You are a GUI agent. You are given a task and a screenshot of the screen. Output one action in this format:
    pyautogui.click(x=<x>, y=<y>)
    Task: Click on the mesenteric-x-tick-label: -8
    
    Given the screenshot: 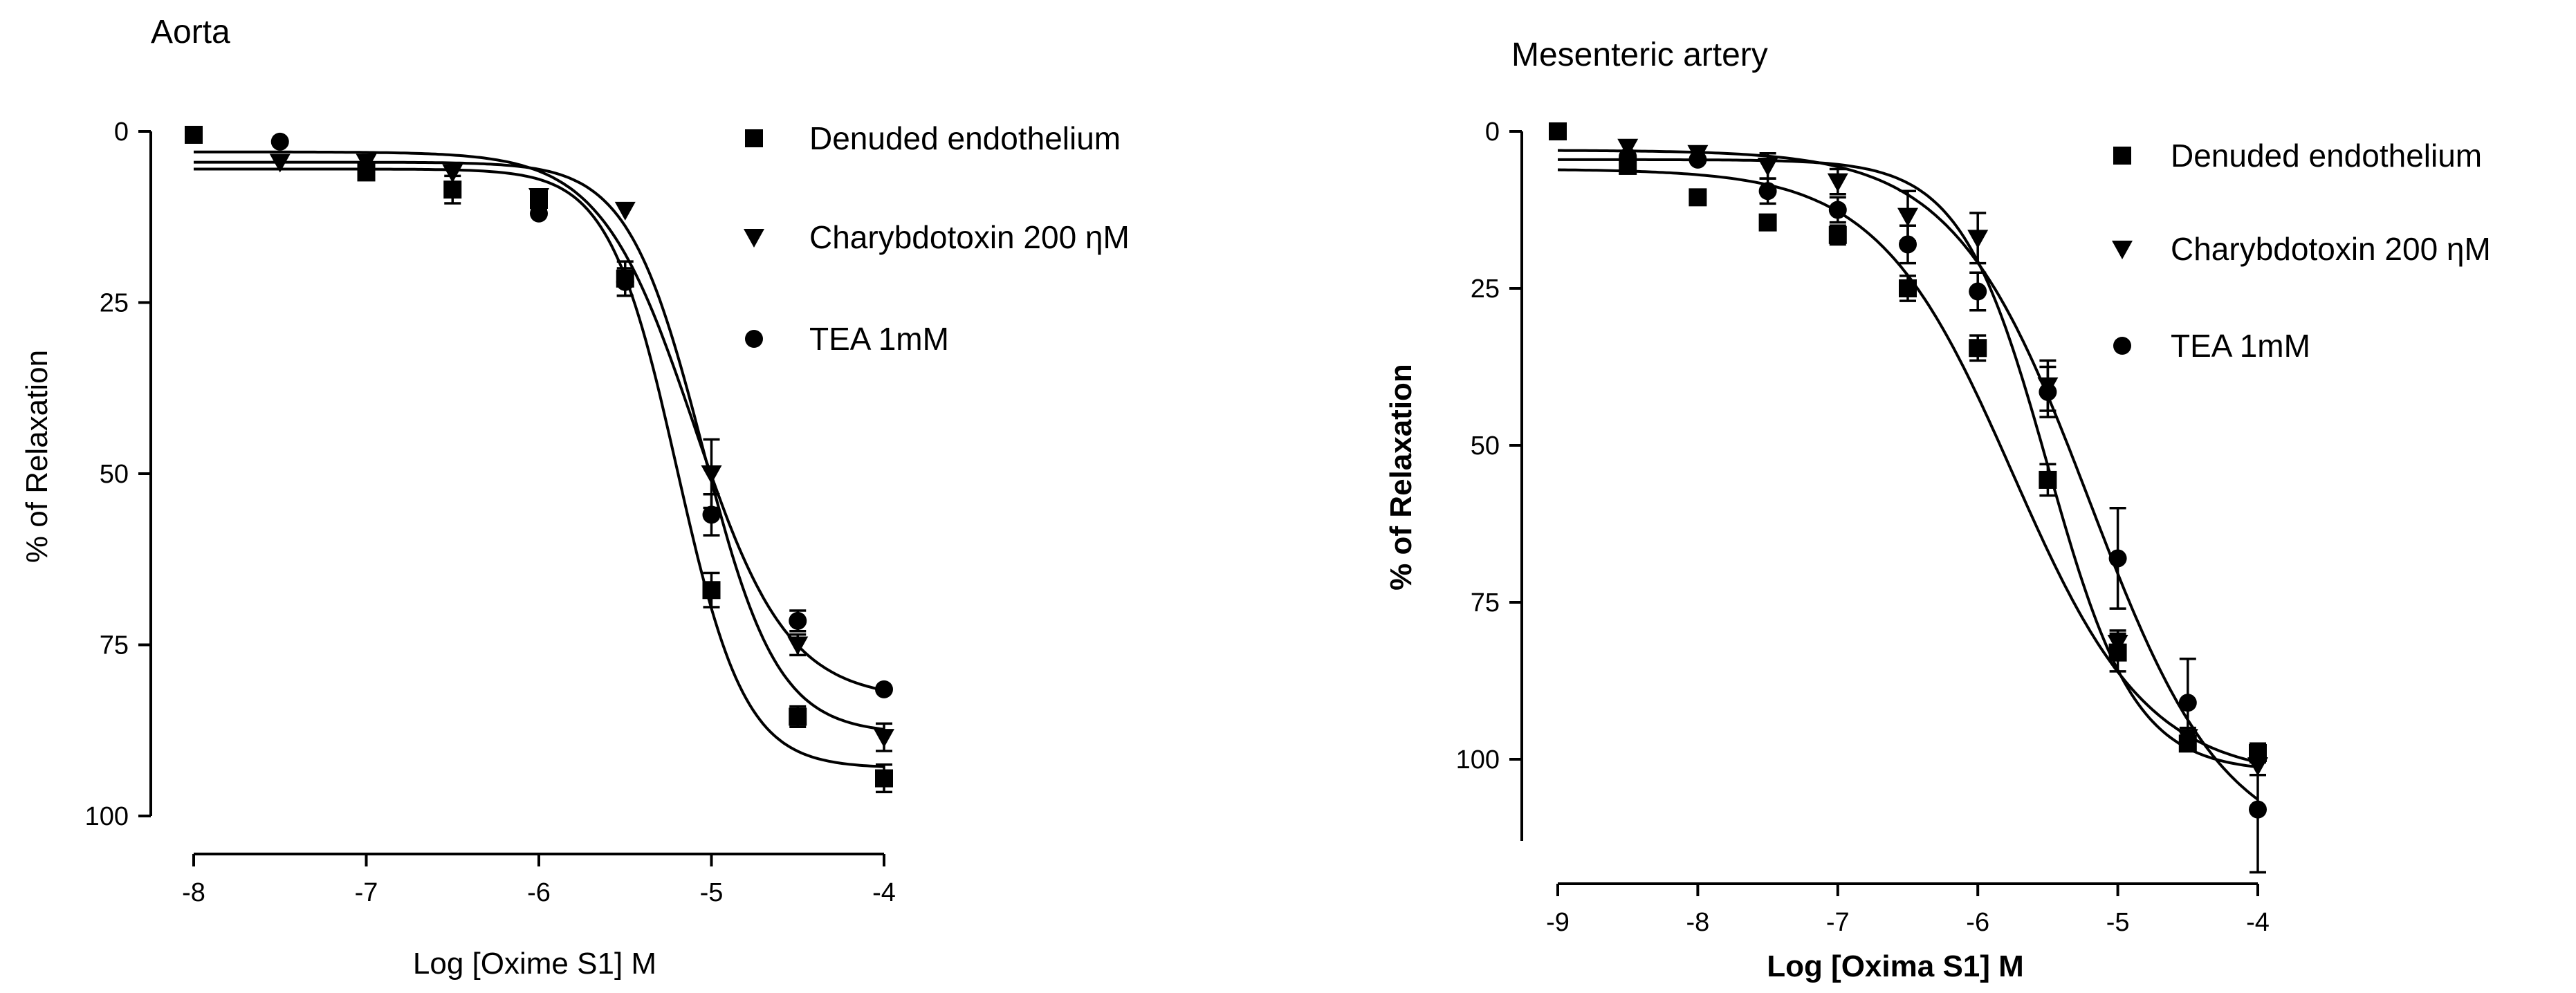 What is the action you would take?
    pyautogui.click(x=1698, y=922)
    